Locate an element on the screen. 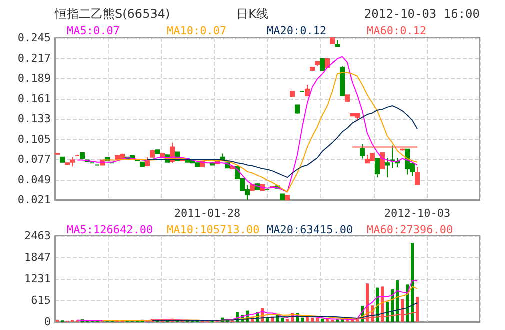 The image size is (505, 330). x-tick-label: 2012-10-03 is located at coordinates (417, 213).